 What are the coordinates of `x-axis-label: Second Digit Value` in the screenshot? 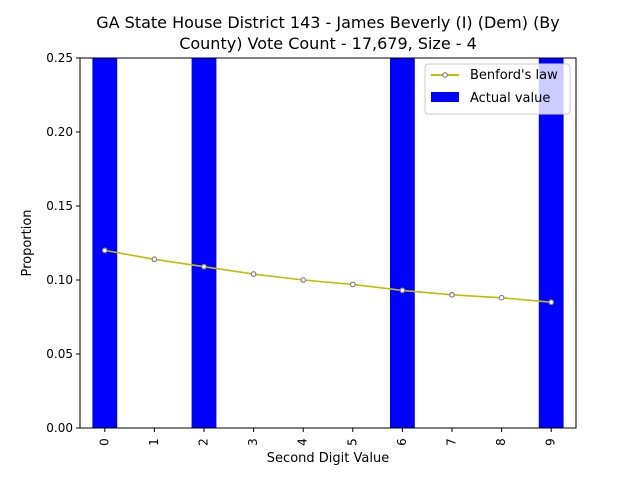 It's located at (328, 458).